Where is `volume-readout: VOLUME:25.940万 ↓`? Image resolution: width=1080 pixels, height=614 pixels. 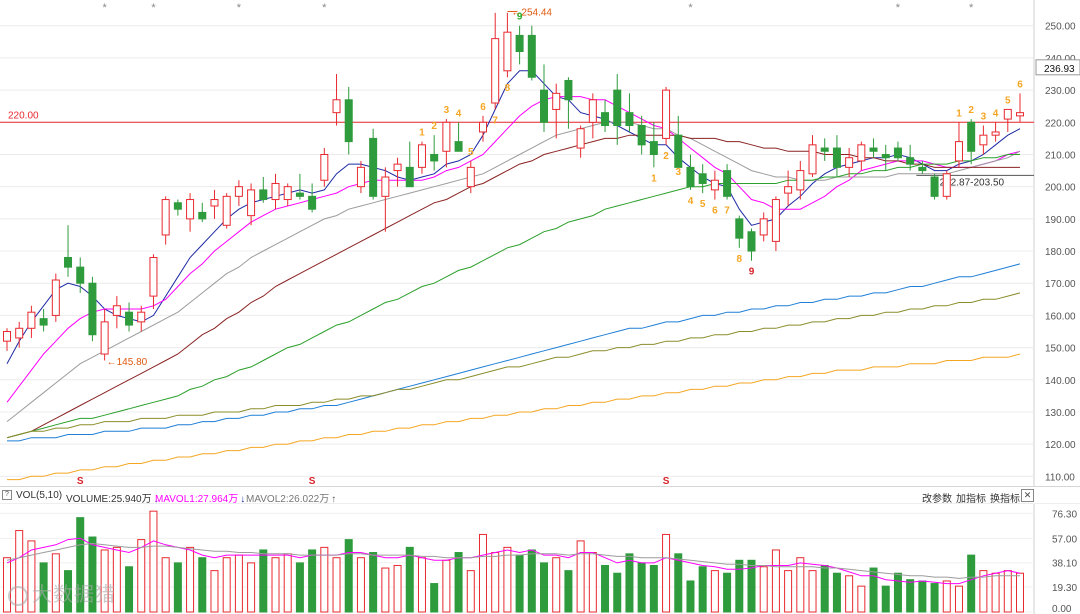 volume-readout: VOLUME:25.940万 ↓ is located at coordinates (112, 499).